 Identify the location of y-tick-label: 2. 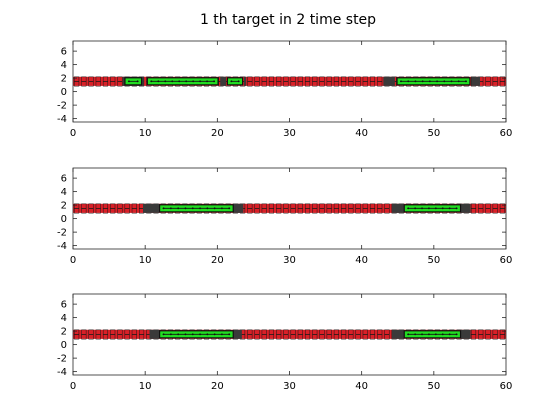
(64, 79).